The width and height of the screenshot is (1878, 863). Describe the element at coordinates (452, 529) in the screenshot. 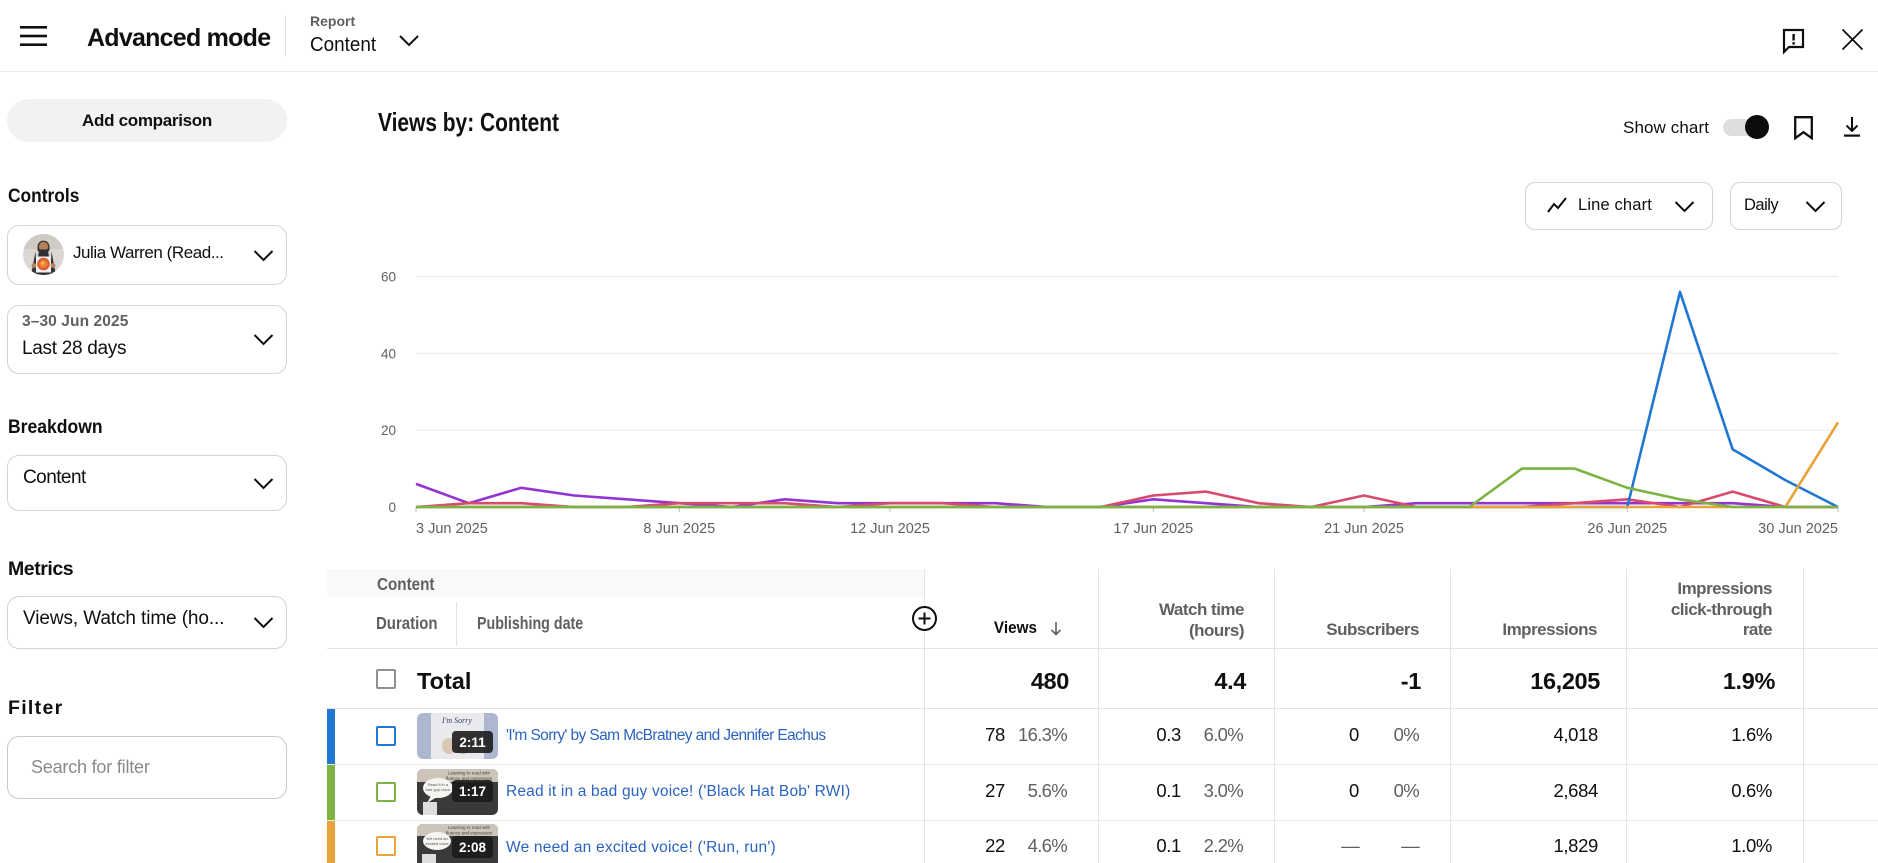

I see `svg-text: 3 Jun 2025` at that location.